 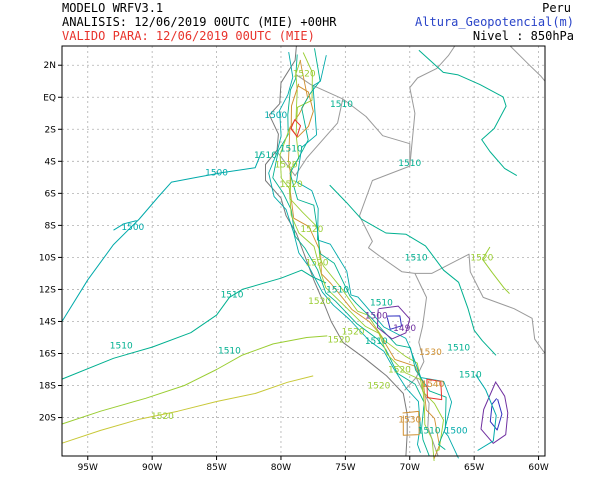 What do you see at coordinates (51, 226) in the screenshot?
I see `lat-tick-label: 8S` at bounding box center [51, 226].